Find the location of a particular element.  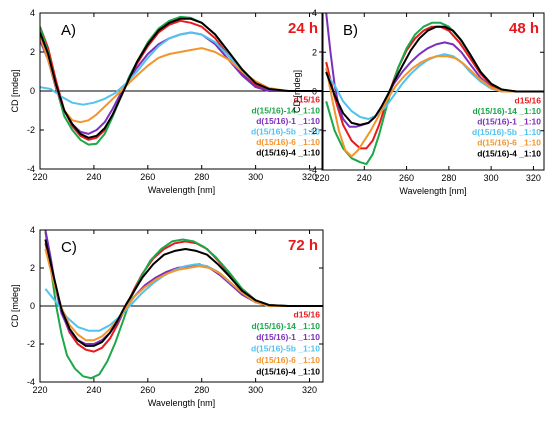

time-label: 48 h is located at coordinates (524, 28).